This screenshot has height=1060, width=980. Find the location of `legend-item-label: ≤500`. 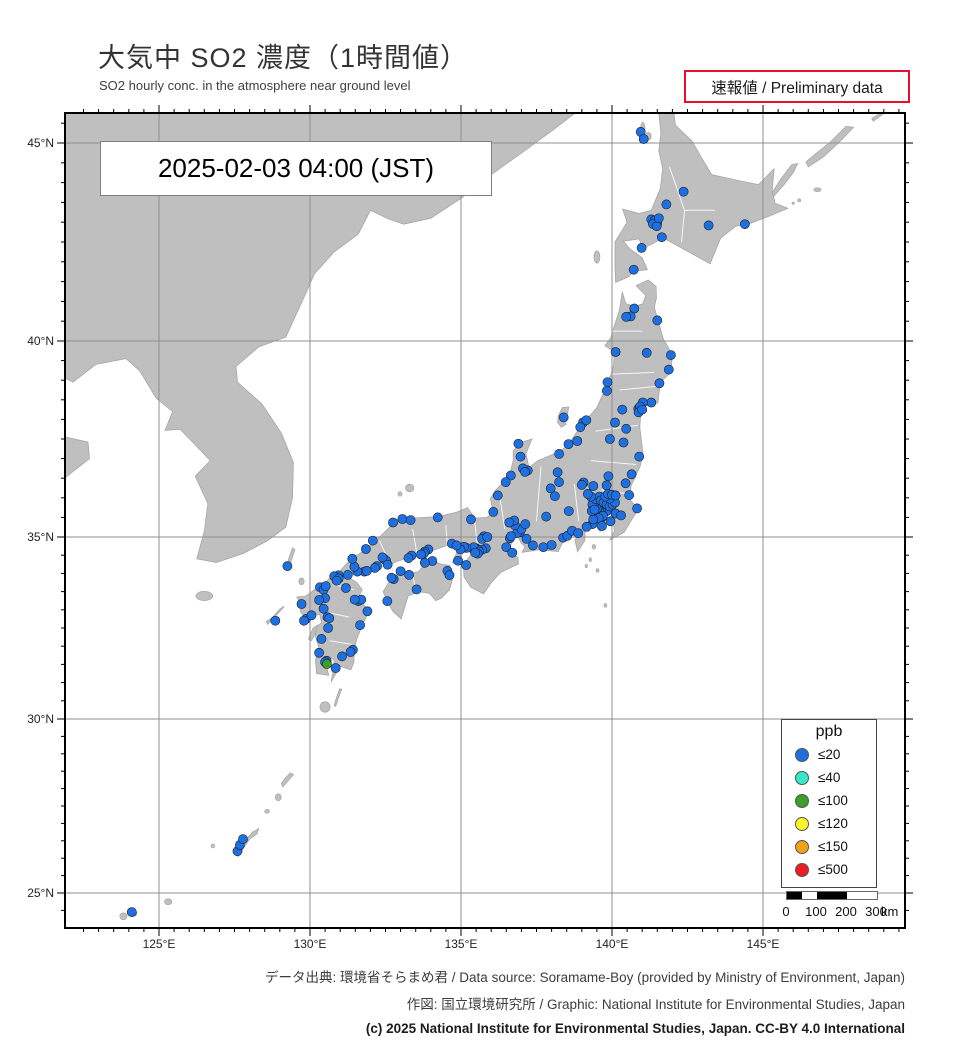

legend-item-label: ≤500 is located at coordinates (833, 869).